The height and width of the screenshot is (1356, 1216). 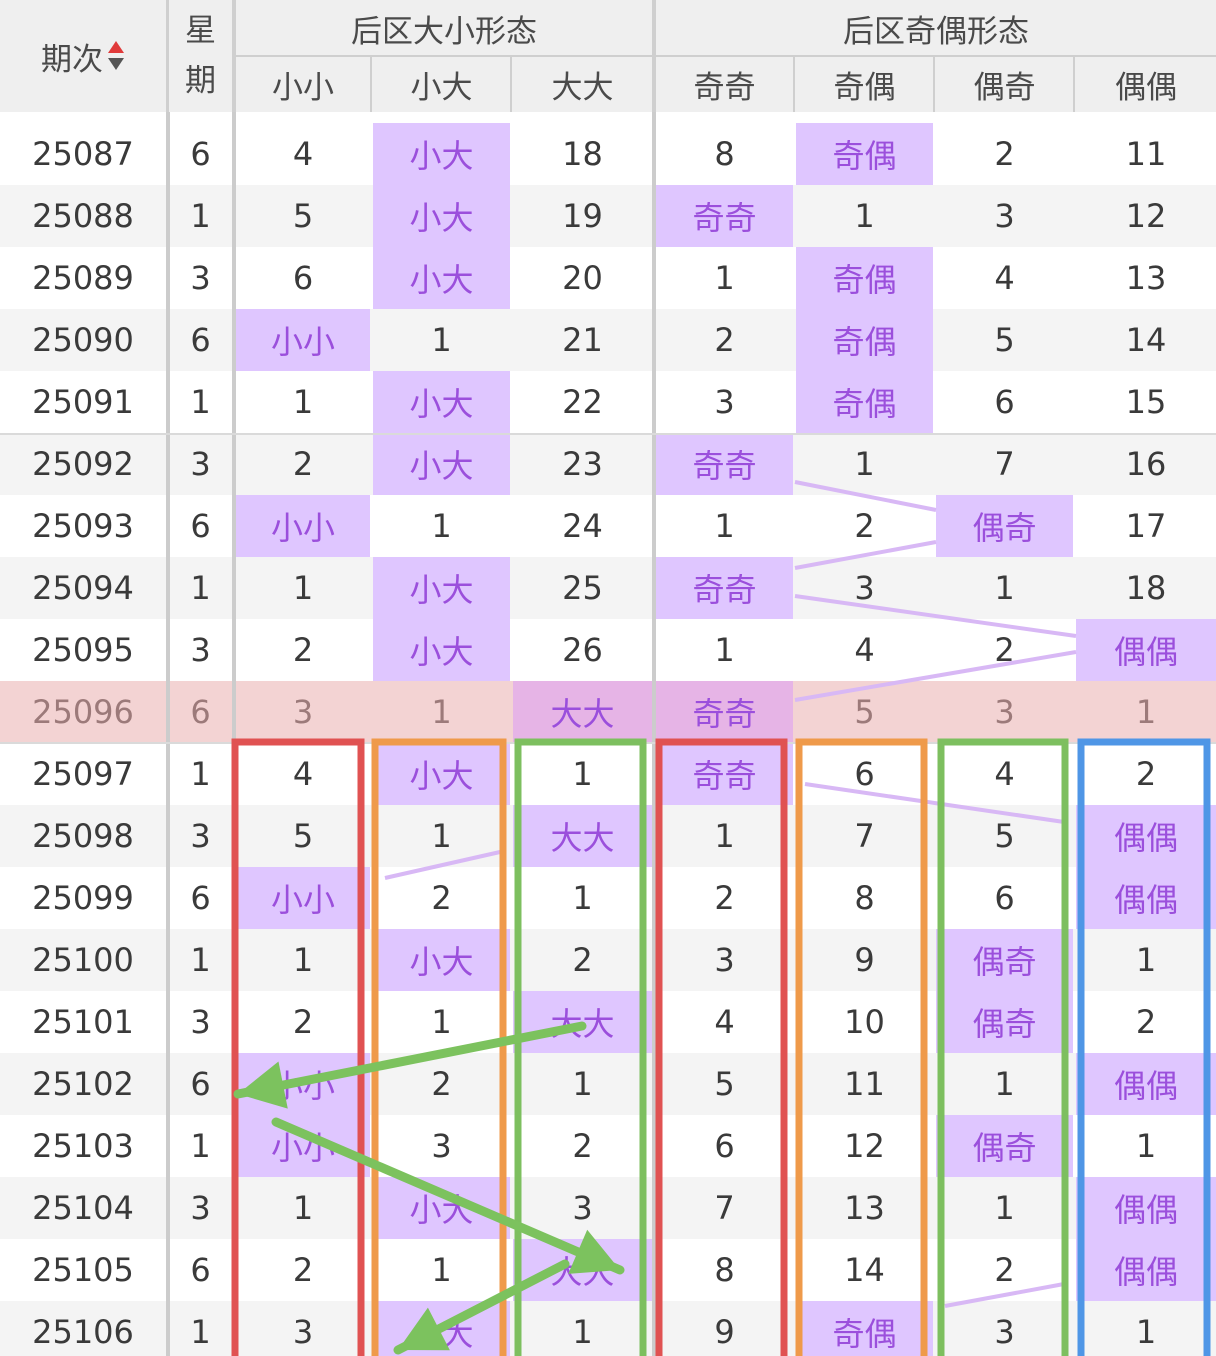 I want to click on hit-cell-col-big-big: 大大, so click(x=582, y=712).